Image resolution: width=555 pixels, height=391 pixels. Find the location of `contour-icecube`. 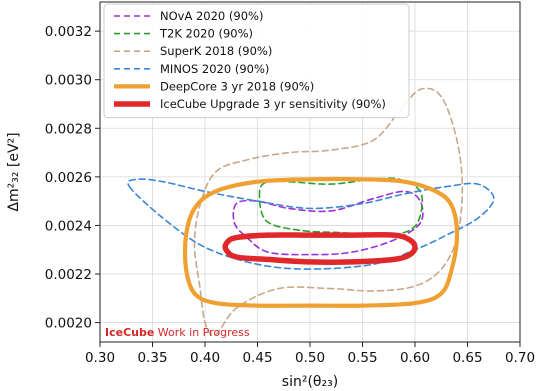

contour-icecube is located at coordinates (320, 248).